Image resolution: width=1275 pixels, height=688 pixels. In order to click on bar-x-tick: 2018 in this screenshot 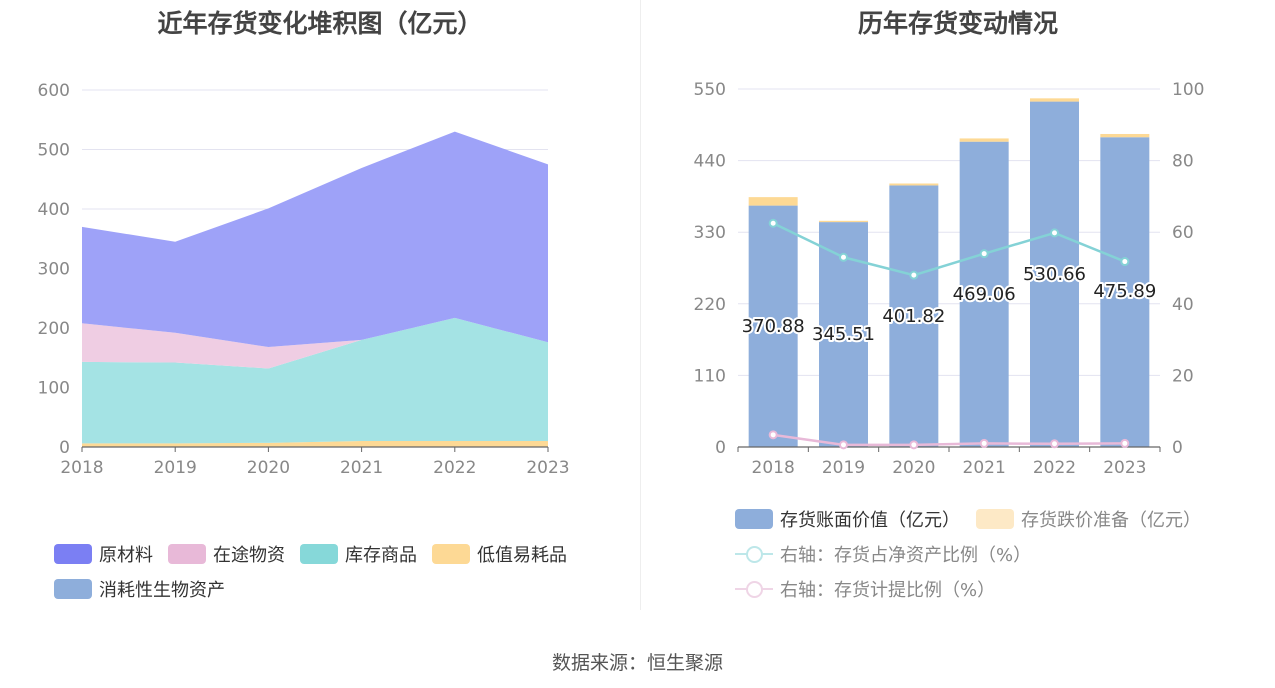, I will do `click(773, 468)`.